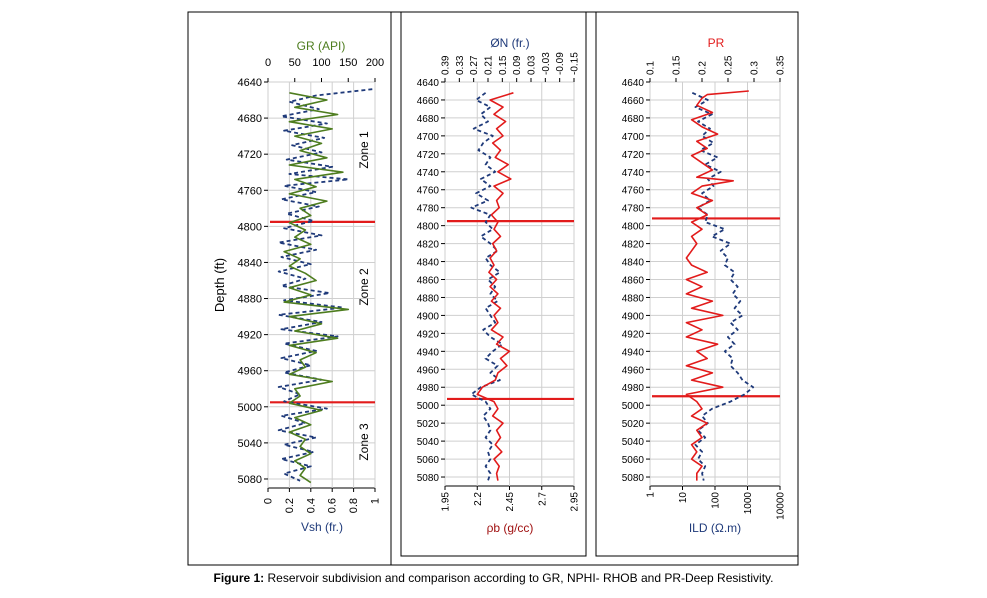 The width and height of the screenshot is (987, 598). What do you see at coordinates (322, 527) in the screenshot?
I see `vsh-axis-title: Vsh (fr.)` at bounding box center [322, 527].